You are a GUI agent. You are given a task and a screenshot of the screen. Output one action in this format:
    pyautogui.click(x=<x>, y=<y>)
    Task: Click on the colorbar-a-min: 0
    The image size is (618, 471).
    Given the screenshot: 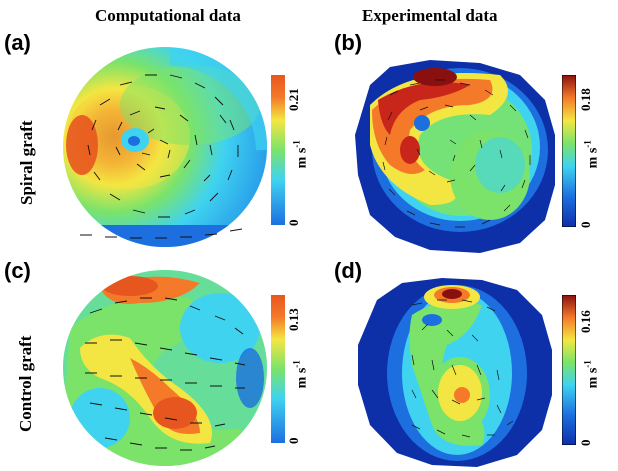 What is the action you would take?
    pyautogui.click(x=293, y=223)
    